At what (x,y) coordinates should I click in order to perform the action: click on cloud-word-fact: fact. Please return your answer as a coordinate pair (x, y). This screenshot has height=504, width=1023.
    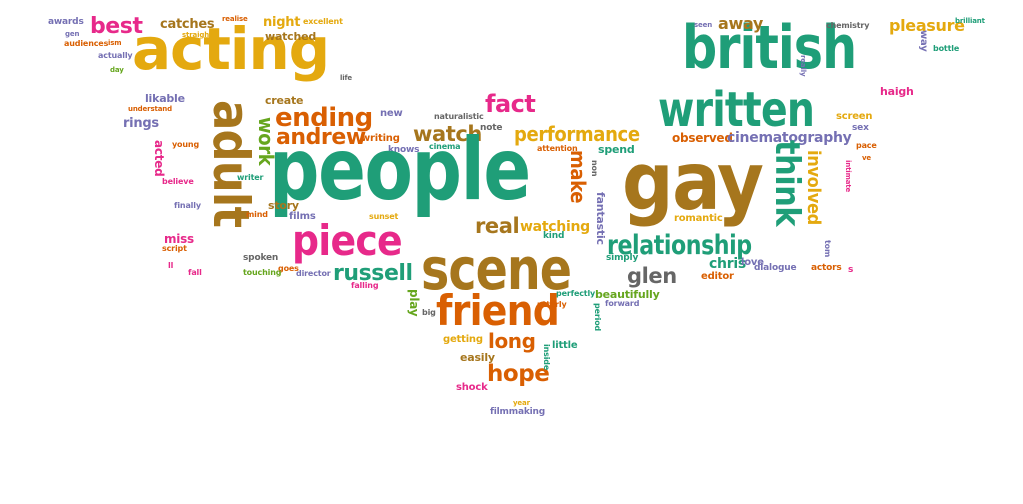
    Looking at the image, I should click on (510, 104).